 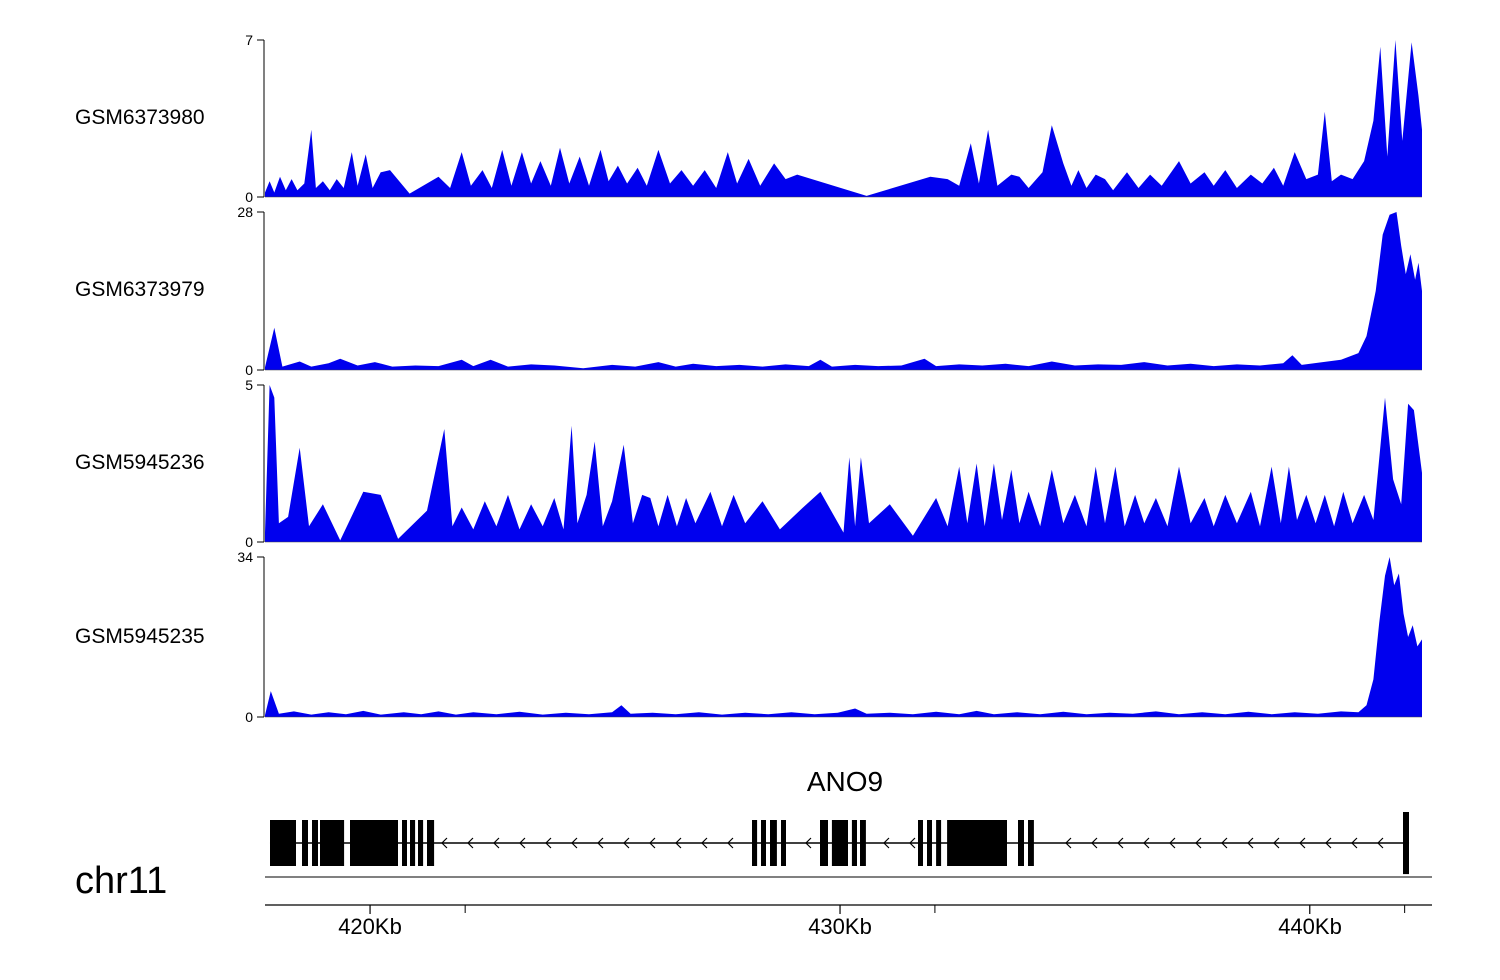 What do you see at coordinates (249, 385) in the screenshot?
I see `y-axis-max-label: 5` at bounding box center [249, 385].